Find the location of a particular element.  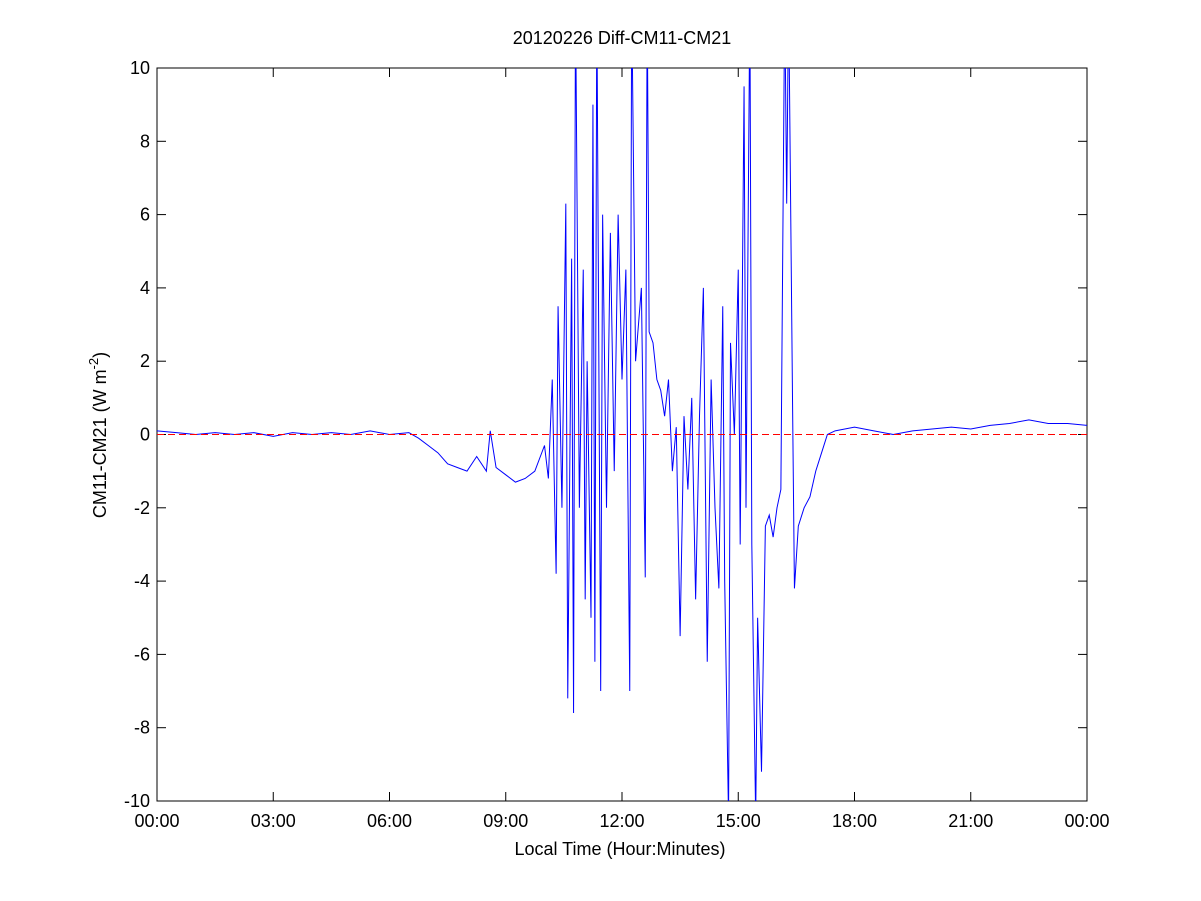

y-tick-label: -2 is located at coordinates (142, 508).